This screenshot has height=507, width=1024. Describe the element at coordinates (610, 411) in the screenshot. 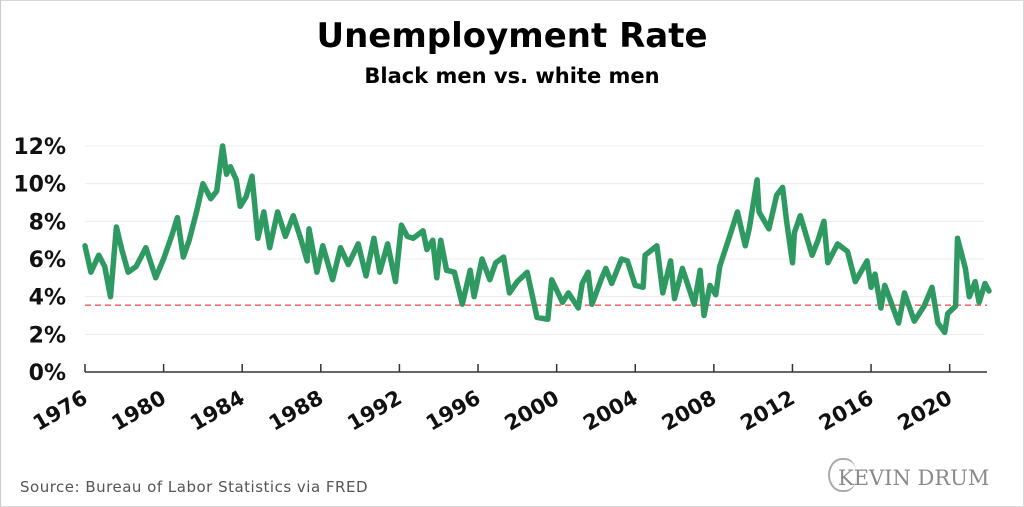

I see `x-tick-label: 2004` at that location.